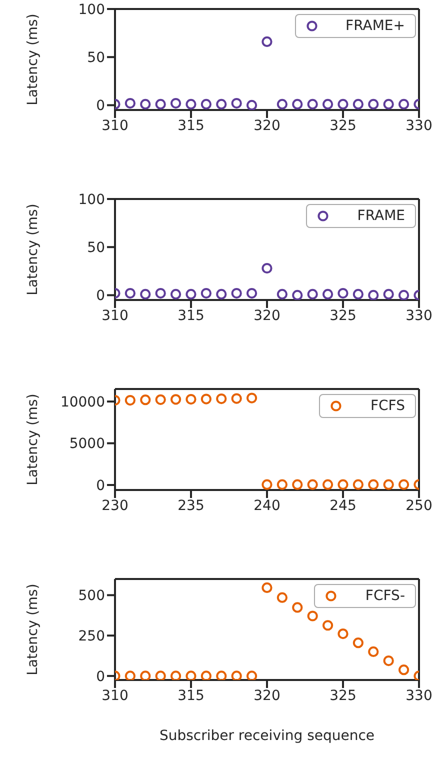 This screenshot has height=763, width=436. What do you see at coordinates (91, 596) in the screenshot?
I see `y-tick-label: 500` at bounding box center [91, 596].